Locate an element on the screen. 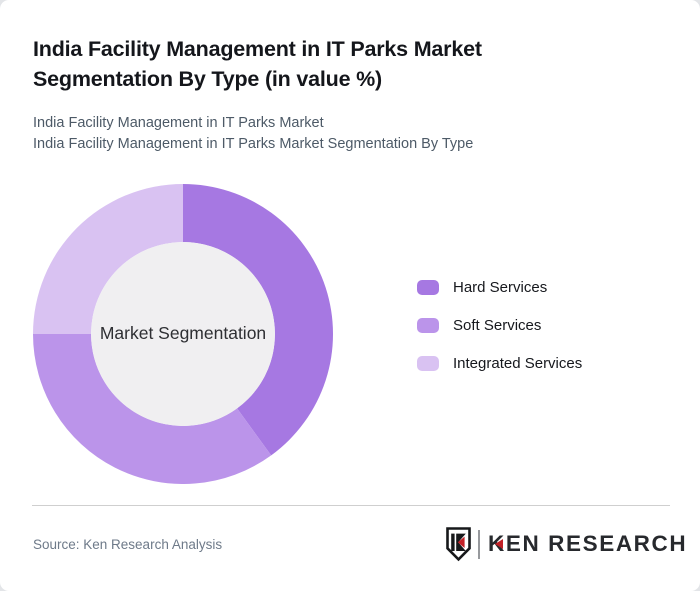 The image size is (700, 591). logo-wordmark: KEN RESEARCH is located at coordinates (588, 543).